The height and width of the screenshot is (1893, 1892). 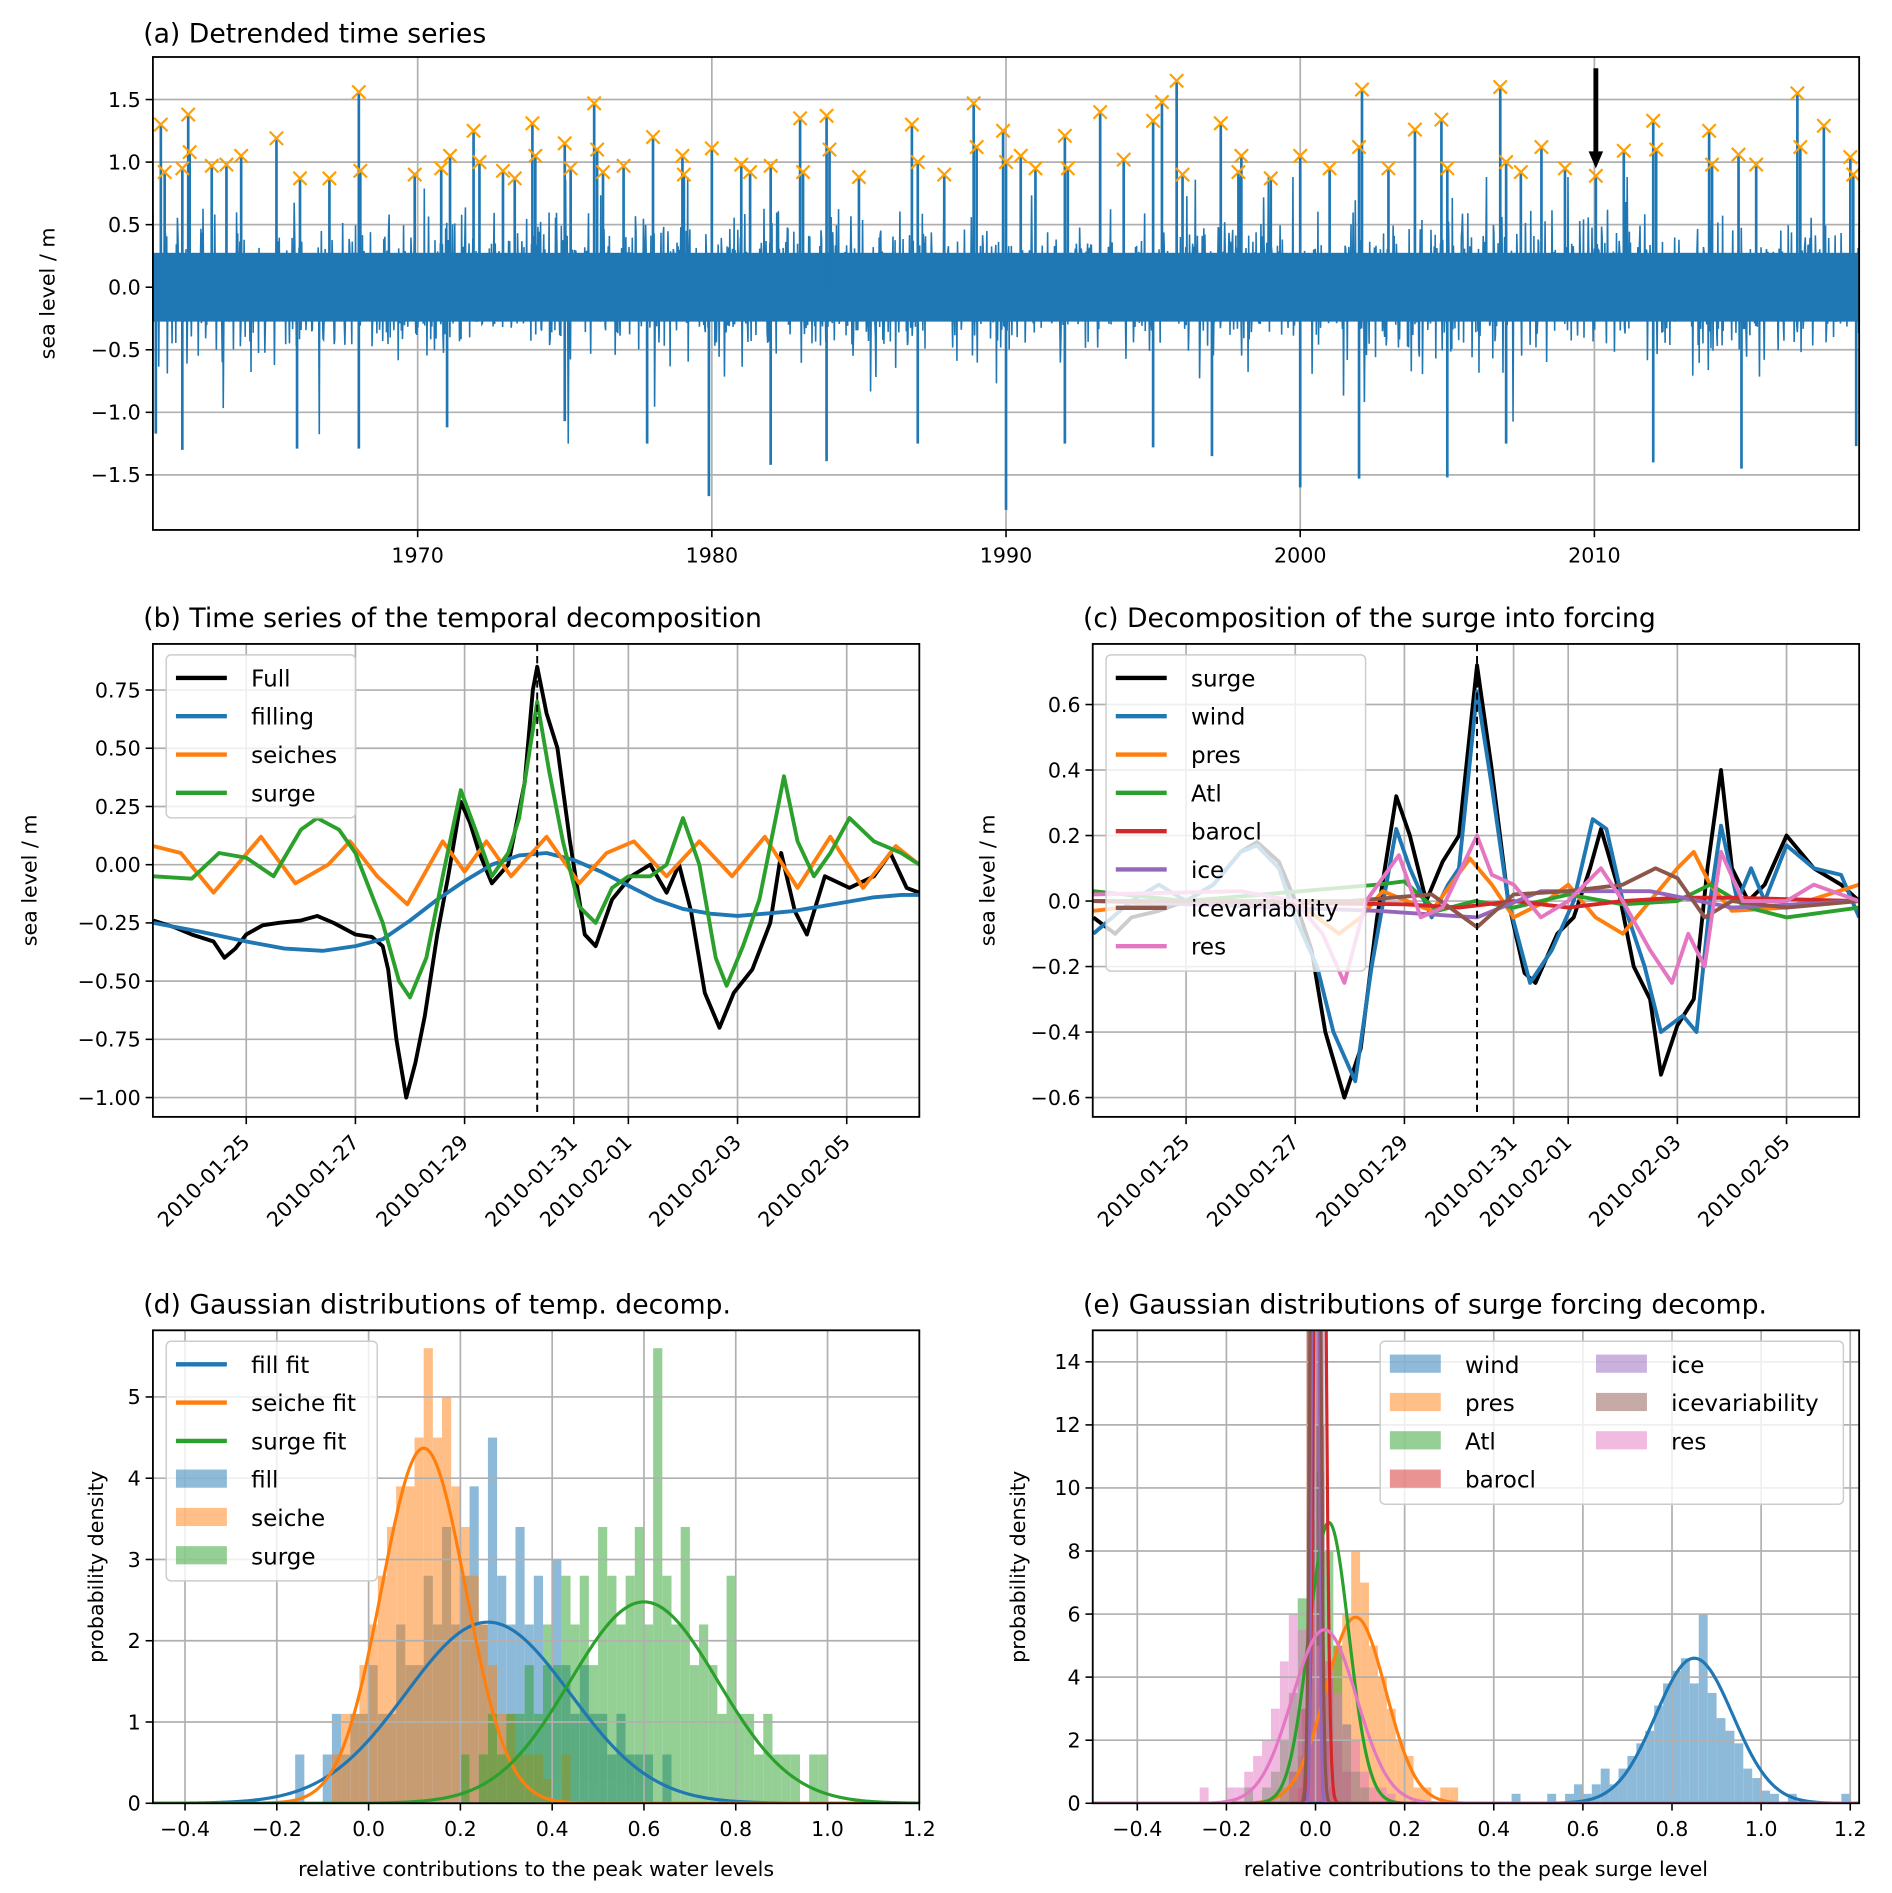 What do you see at coordinates (1612, 1422) in the screenshot?
I see `legend: wind pres Atl barocl ice icevariability res` at bounding box center [1612, 1422].